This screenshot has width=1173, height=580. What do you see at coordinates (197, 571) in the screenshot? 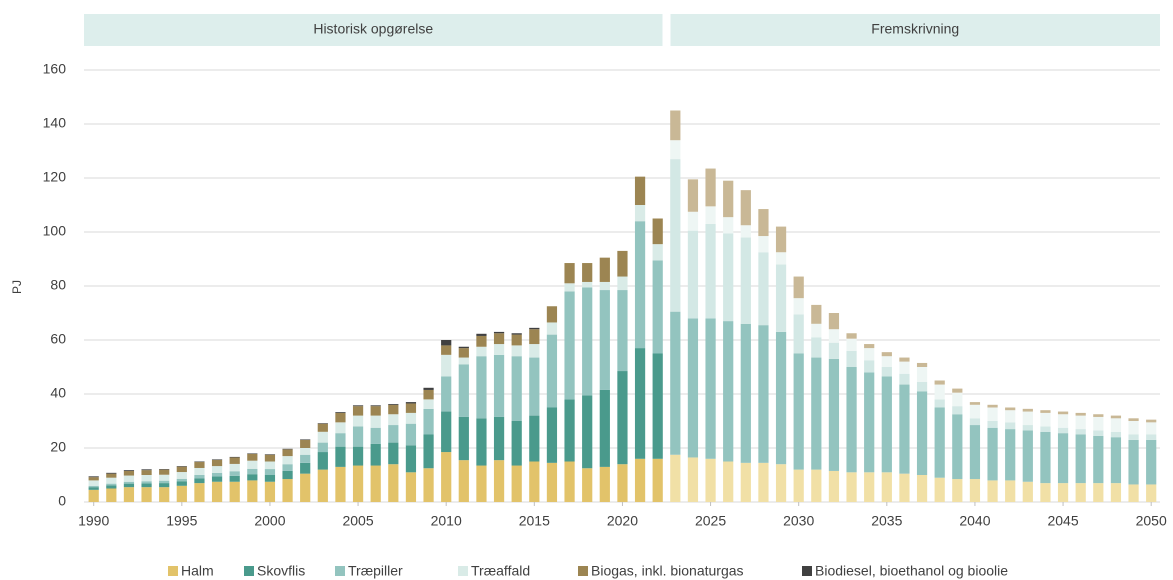
I see `legend-label: Halm` at bounding box center [197, 571].